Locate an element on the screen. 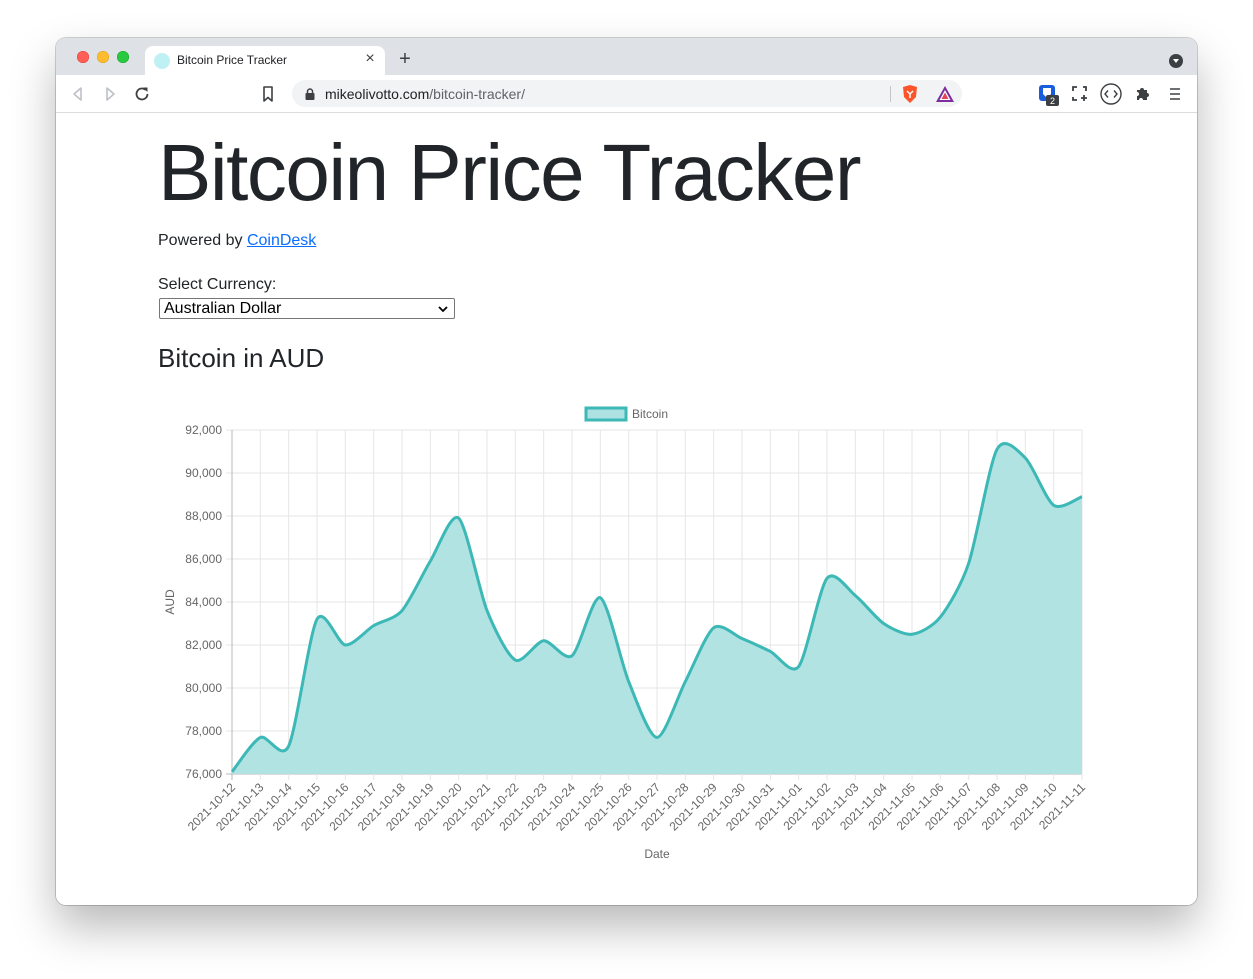 The height and width of the screenshot is (979, 1253). tab-title: Bitcoin Price Tracker is located at coordinates (232, 60).